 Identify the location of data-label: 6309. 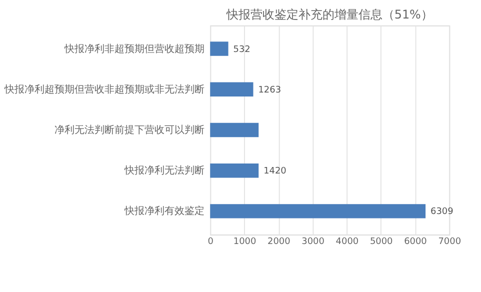
(442, 212).